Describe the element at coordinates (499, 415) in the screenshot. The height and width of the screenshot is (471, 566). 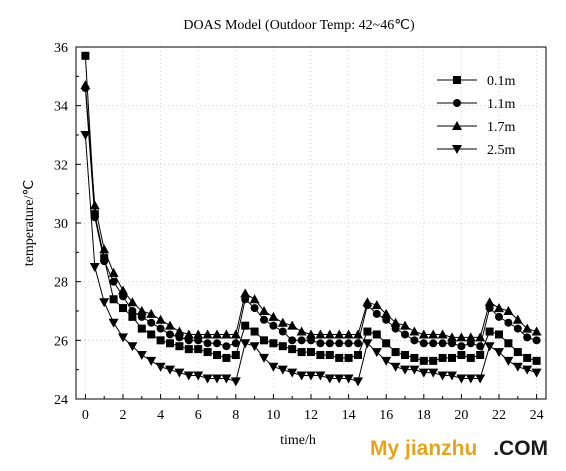
I see `x-tick-label: 22` at that location.